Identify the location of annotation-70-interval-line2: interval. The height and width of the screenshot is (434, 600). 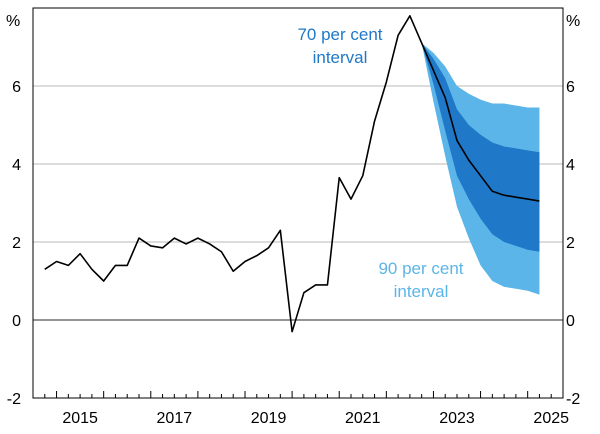
(340, 57).